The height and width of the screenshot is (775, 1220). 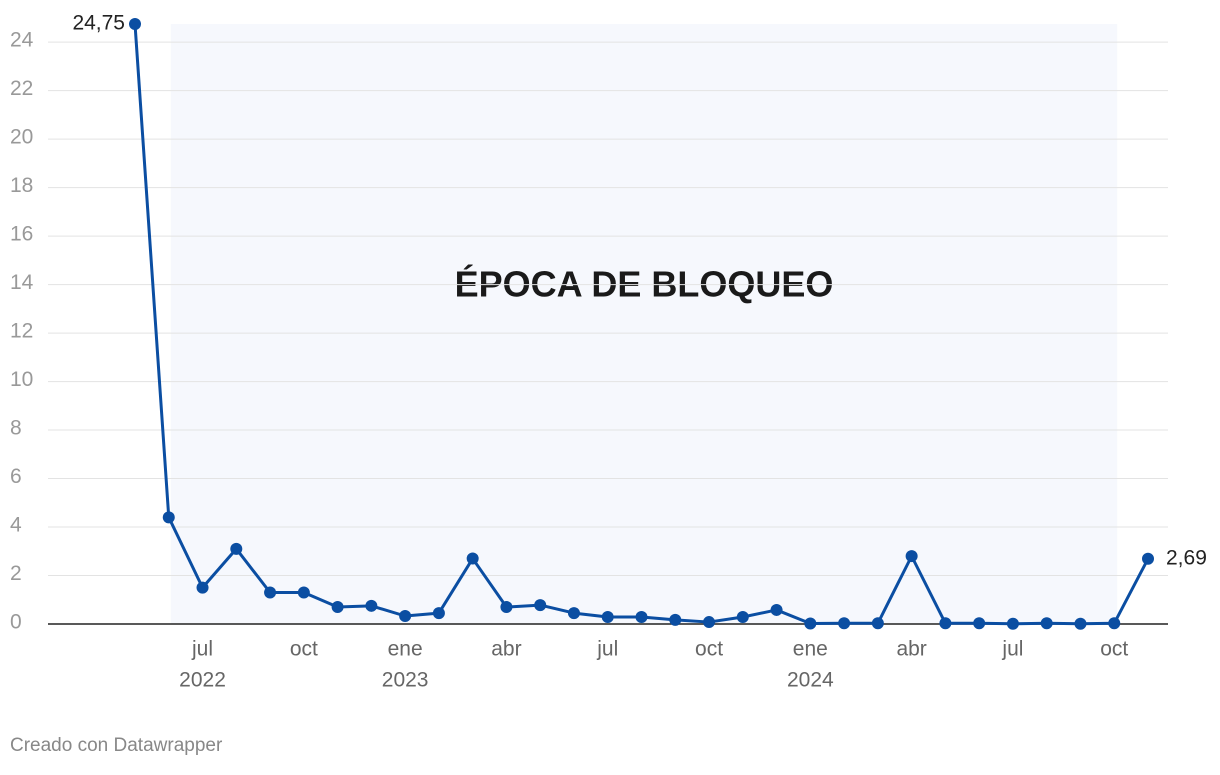 I want to click on x-year-label: 2024, so click(x=810, y=680).